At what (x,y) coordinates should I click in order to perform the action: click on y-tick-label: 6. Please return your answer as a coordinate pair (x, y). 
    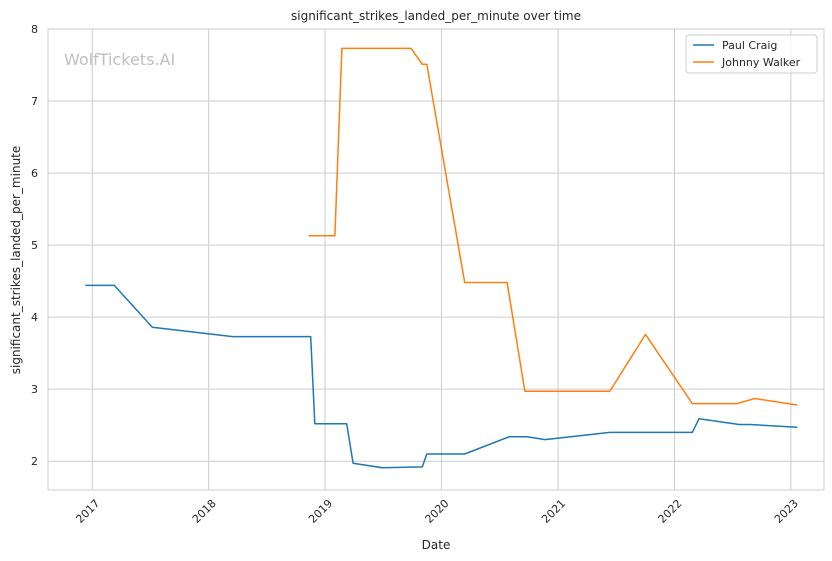
    Looking at the image, I should click on (34, 173).